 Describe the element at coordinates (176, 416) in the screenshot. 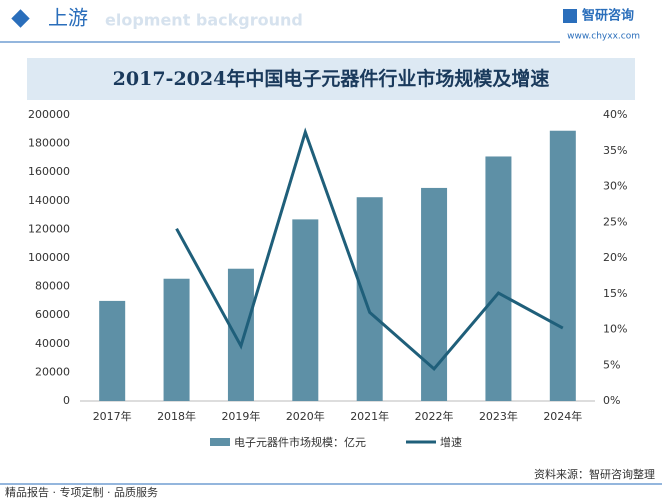

I see `x-tick-label: 2018年` at that location.